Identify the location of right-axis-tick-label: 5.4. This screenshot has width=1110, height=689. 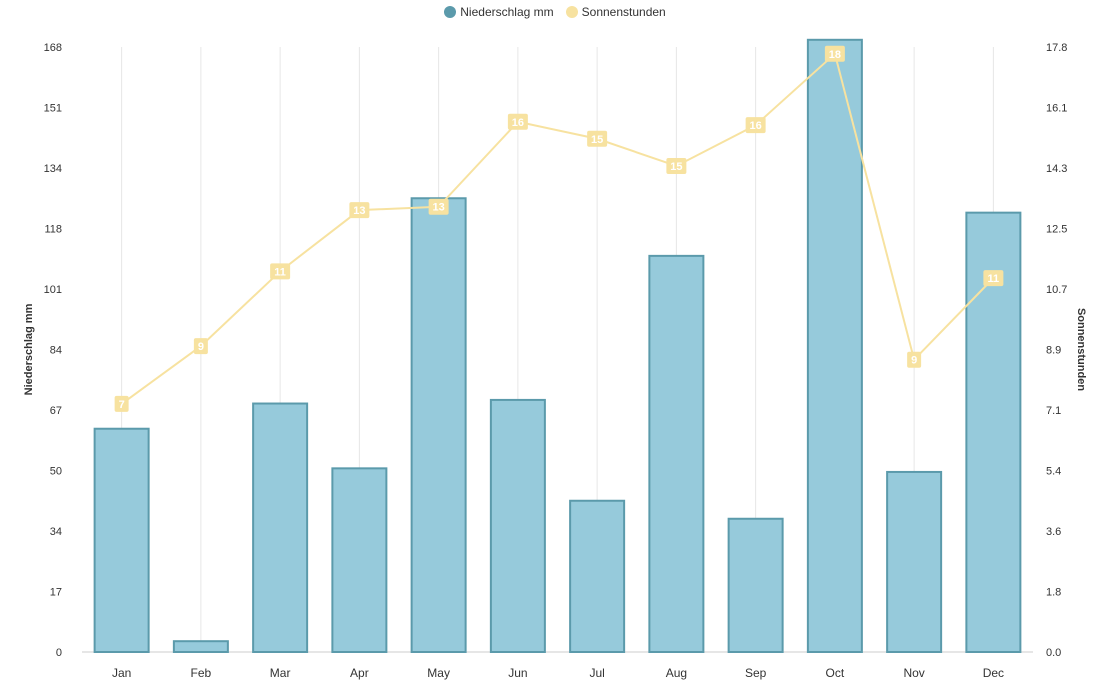
(1053, 472).